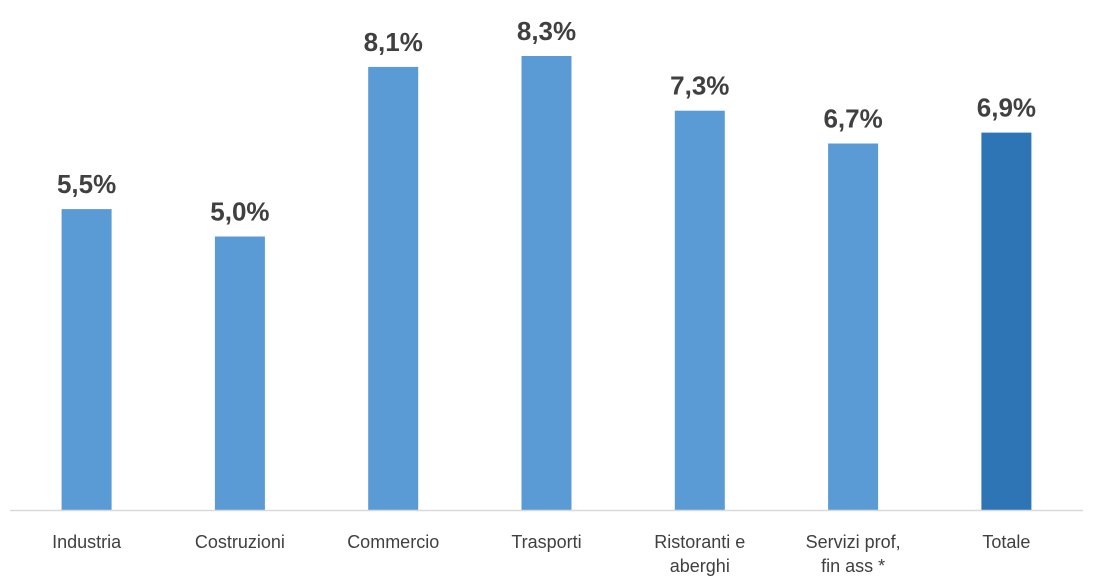 The height and width of the screenshot is (578, 1093). Describe the element at coordinates (699, 554) in the screenshot. I see `category-label-4: Ristoranti e aberghi` at that location.